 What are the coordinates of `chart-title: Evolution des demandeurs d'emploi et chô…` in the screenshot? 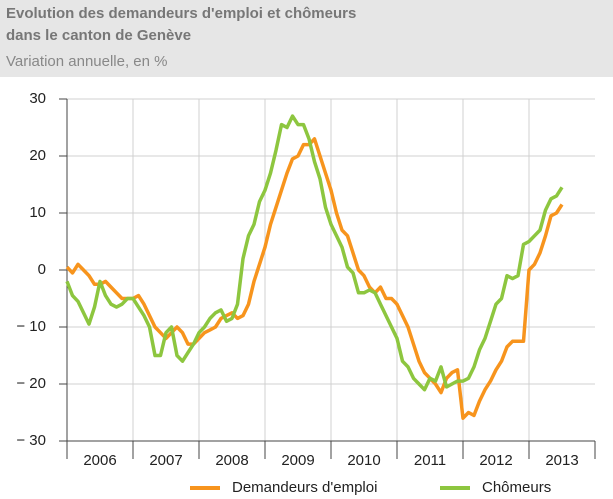 It's located at (181, 13).